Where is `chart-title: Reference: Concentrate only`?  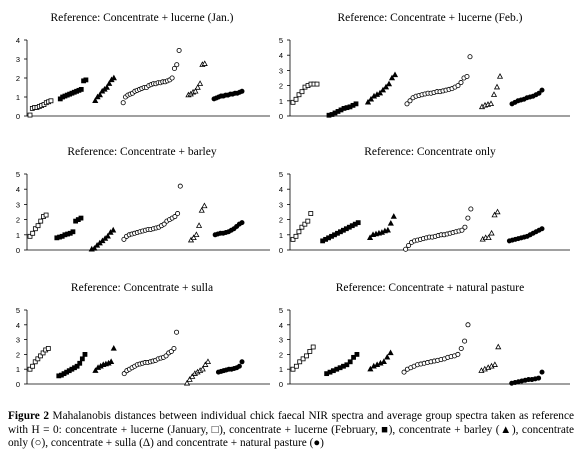 chart-title: Reference: Concentrate only is located at coordinates (430, 152).